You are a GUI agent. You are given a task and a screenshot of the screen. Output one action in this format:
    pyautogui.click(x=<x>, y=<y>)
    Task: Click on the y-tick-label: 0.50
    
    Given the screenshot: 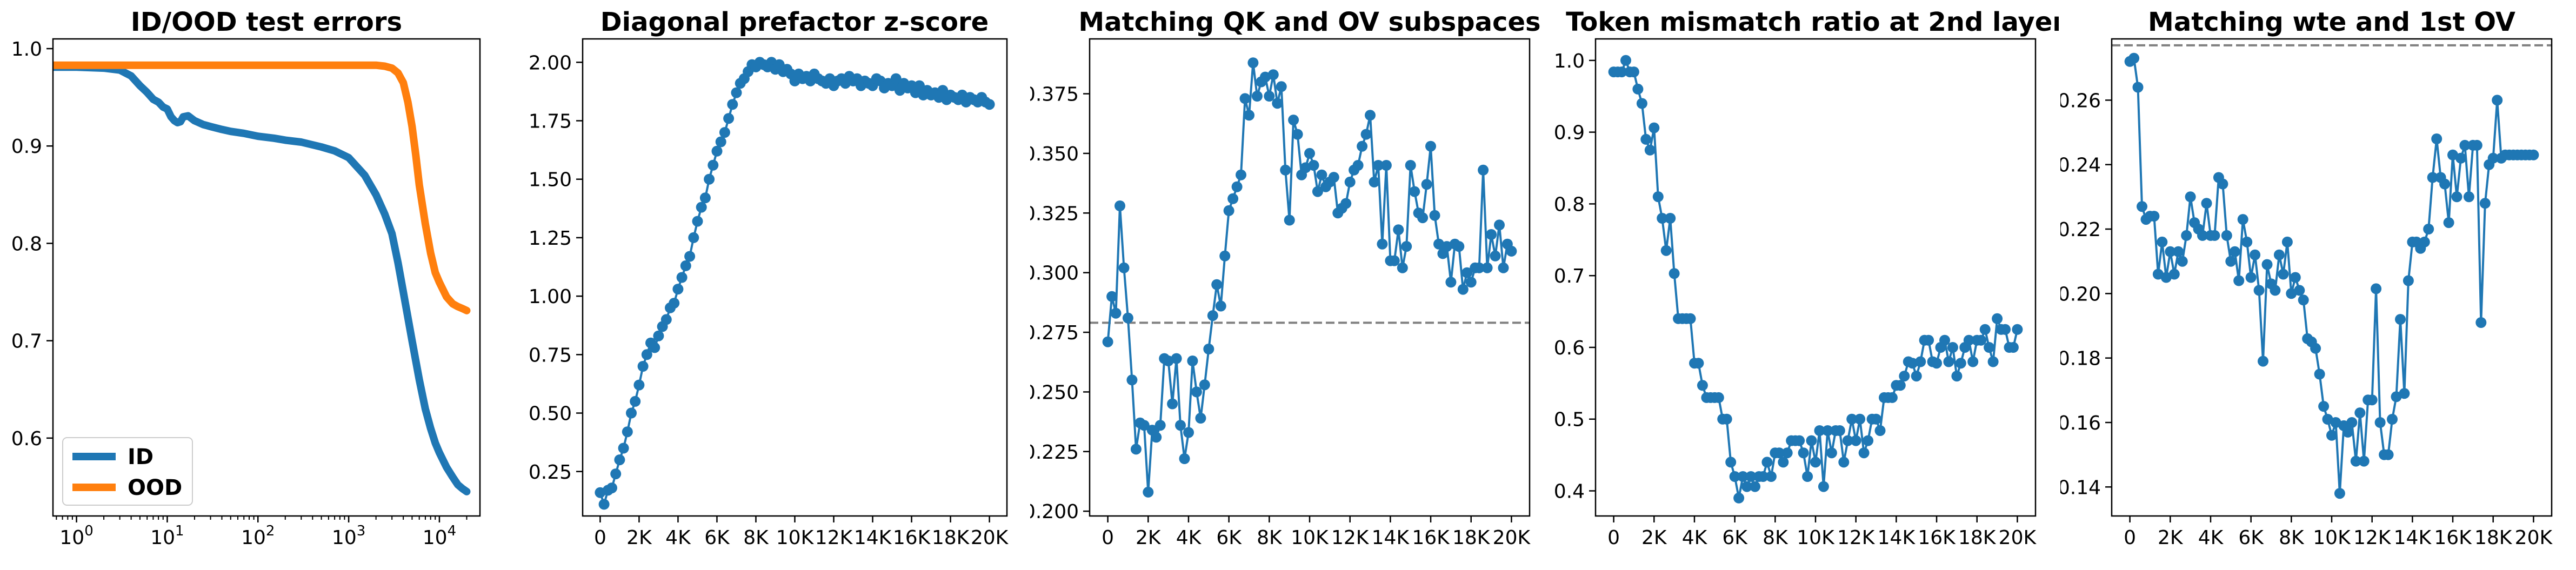 What is the action you would take?
    pyautogui.click(x=551, y=414)
    